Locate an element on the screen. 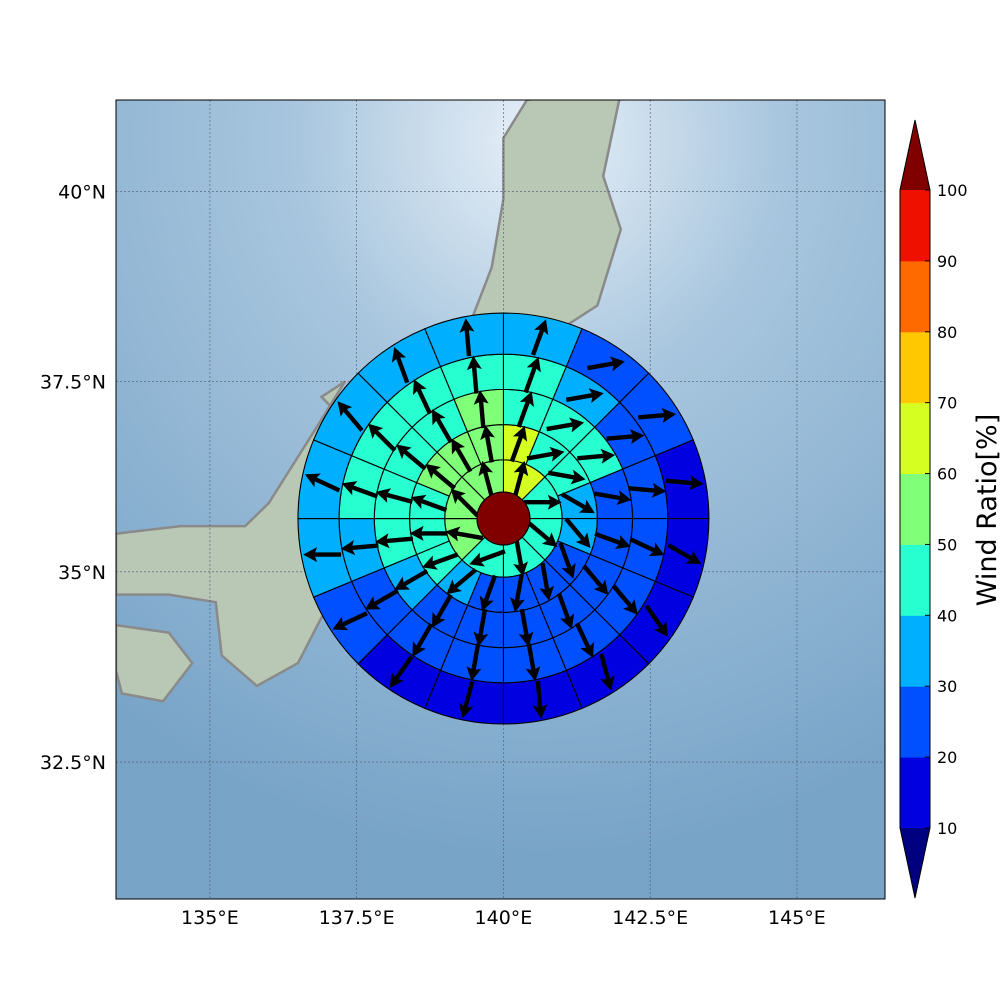 The image size is (1000, 1004). colorbar-tick-label: 40 is located at coordinates (947, 615).